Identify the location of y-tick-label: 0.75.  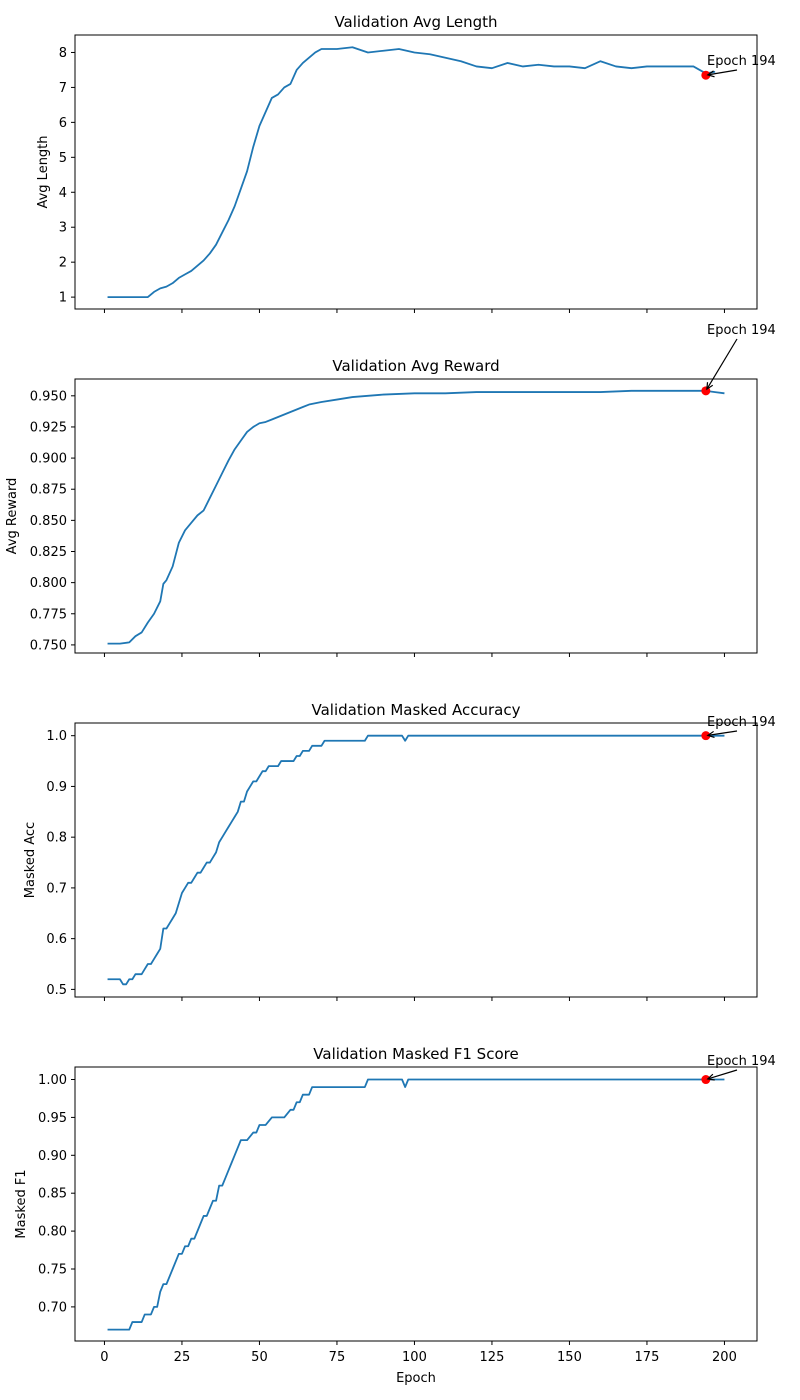
(52, 1269).